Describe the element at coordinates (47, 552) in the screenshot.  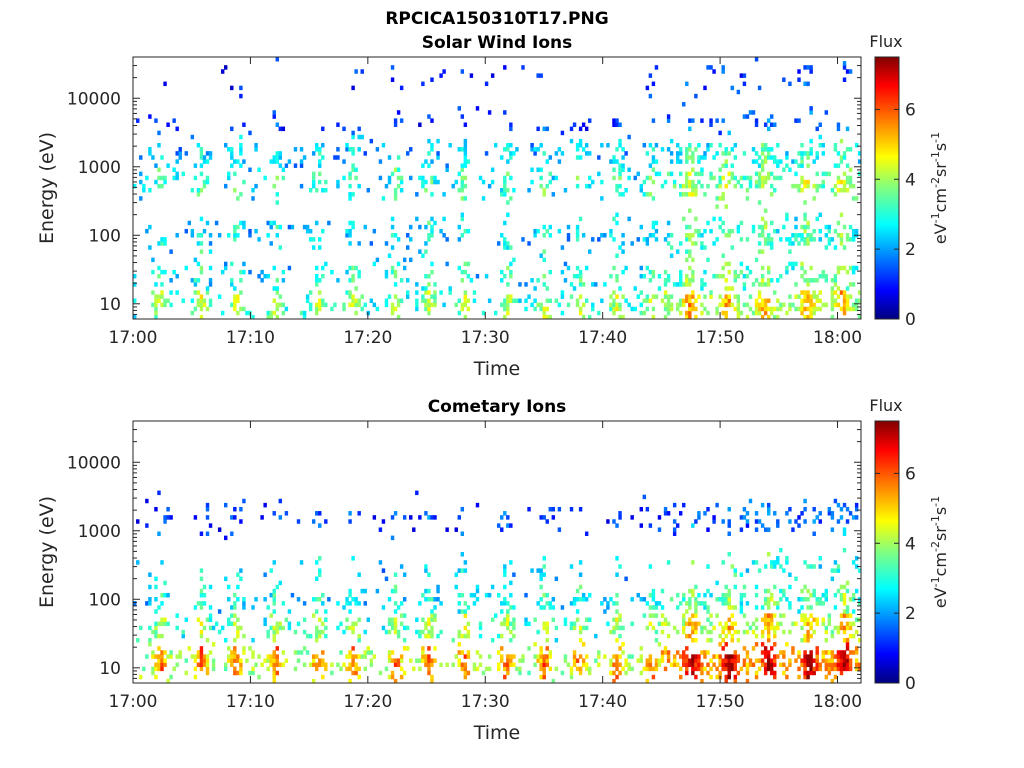
I see `y-axis-label: Energy (eV)` at that location.